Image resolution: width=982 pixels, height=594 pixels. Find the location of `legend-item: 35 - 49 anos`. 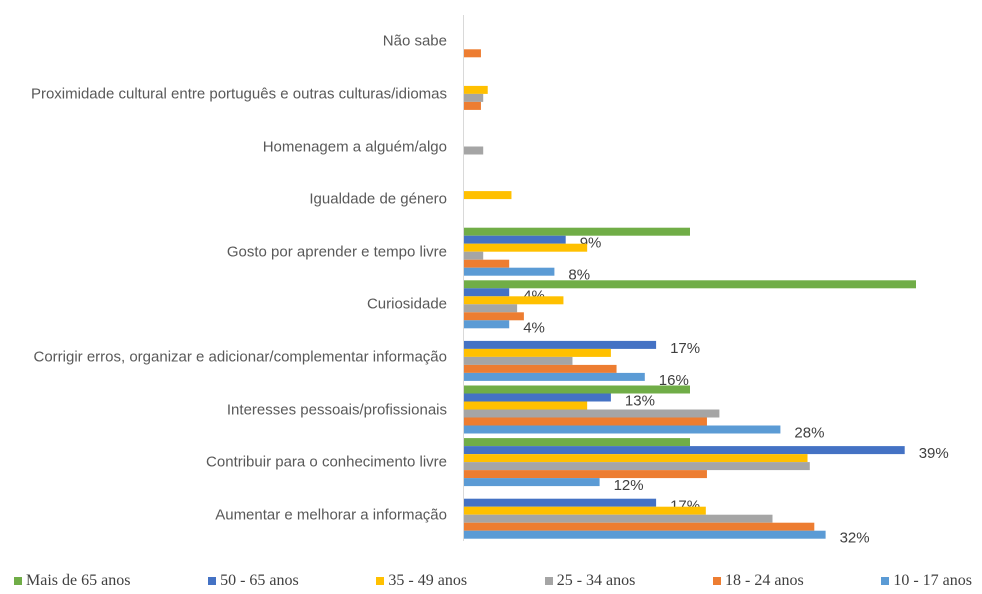

legend-item: 35 - 49 anos is located at coordinates (421, 581).